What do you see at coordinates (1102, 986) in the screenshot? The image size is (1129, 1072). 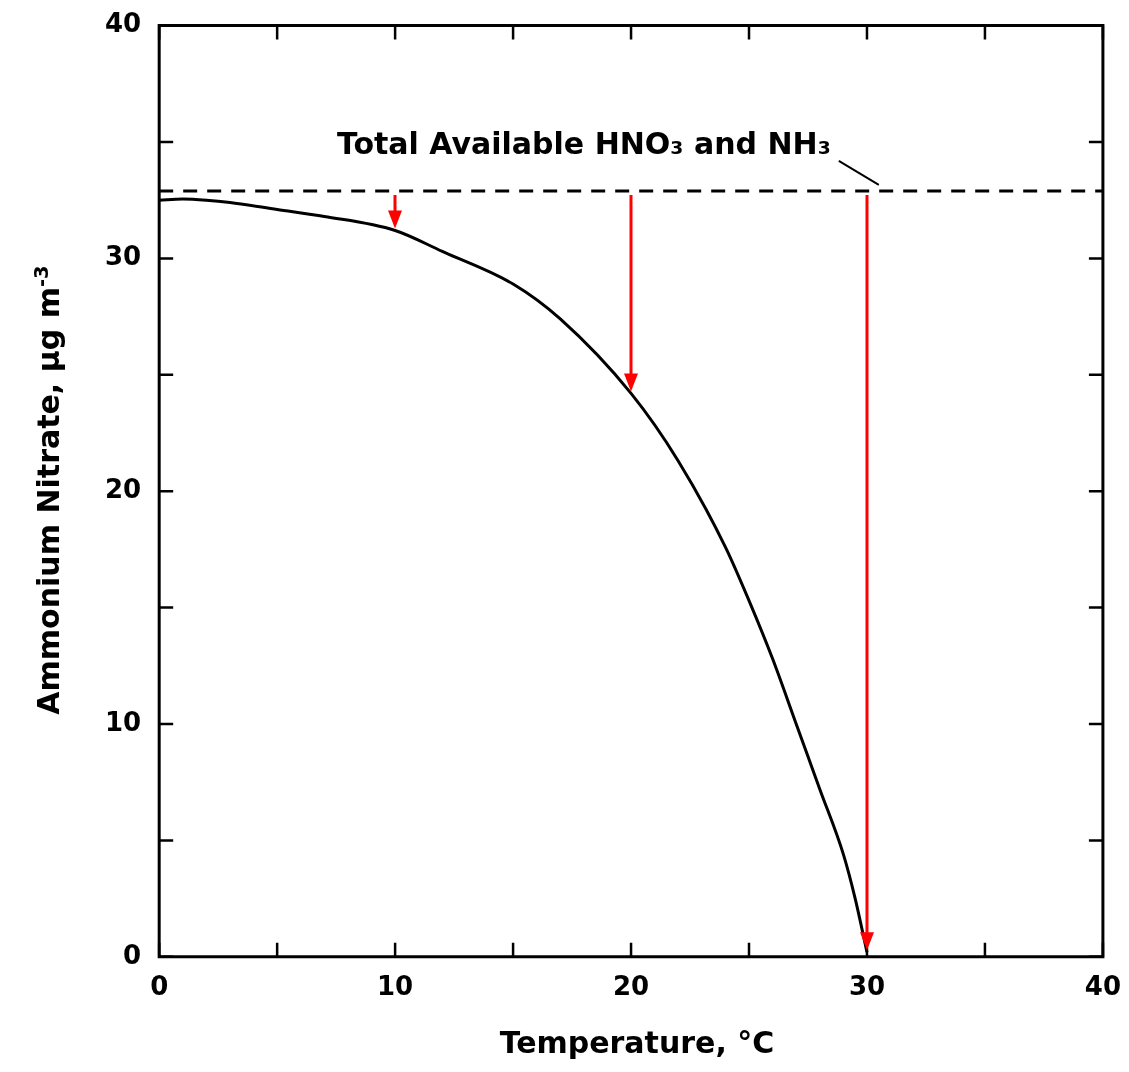 I see `x-tick-label: 40` at bounding box center [1102, 986].